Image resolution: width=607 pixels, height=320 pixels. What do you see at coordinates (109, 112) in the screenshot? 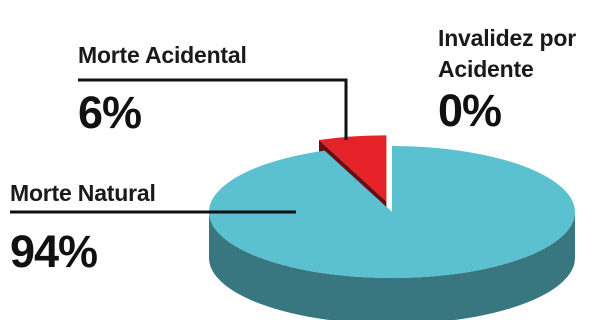
I see `morte-acidental-value: 6%` at bounding box center [109, 112].